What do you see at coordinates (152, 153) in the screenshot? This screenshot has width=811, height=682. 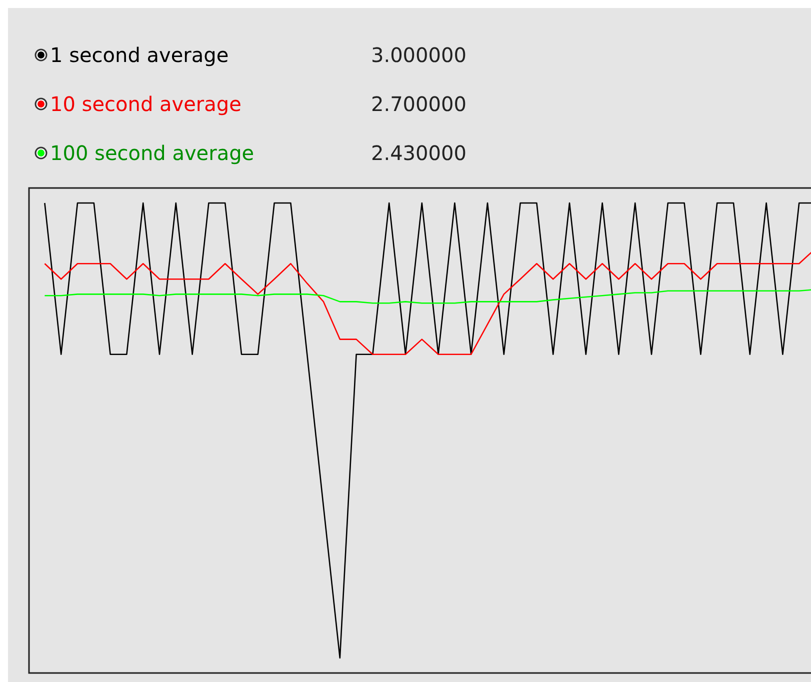 I see `legend-label: 100 second average` at bounding box center [152, 153].